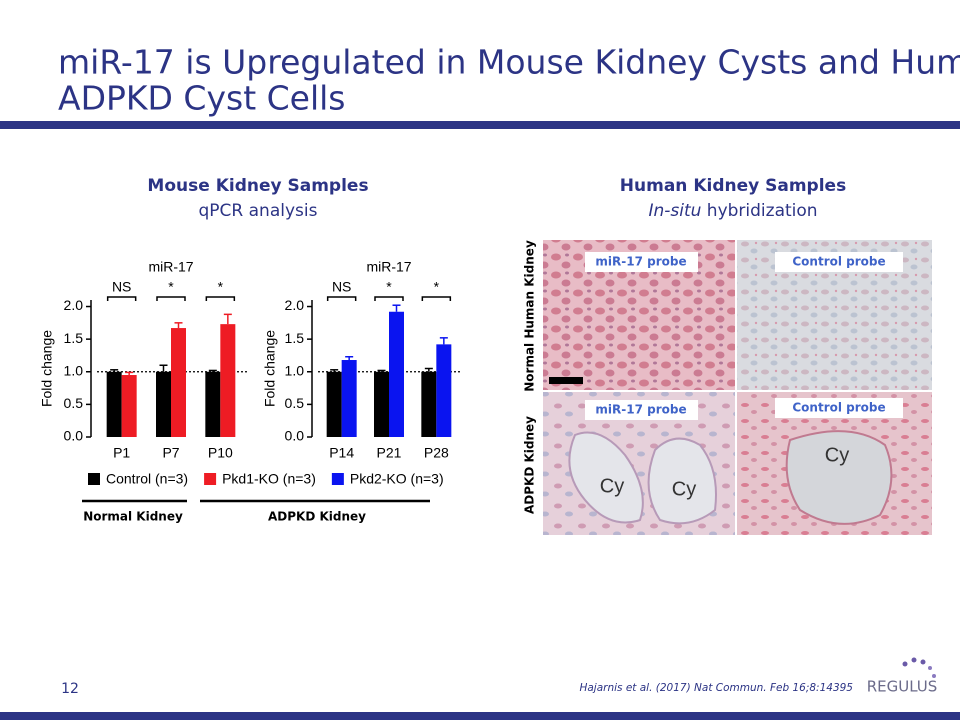 This screenshot has width=960, height=720. I want to click on group-label: ADPKD Kidney, so click(317, 517).